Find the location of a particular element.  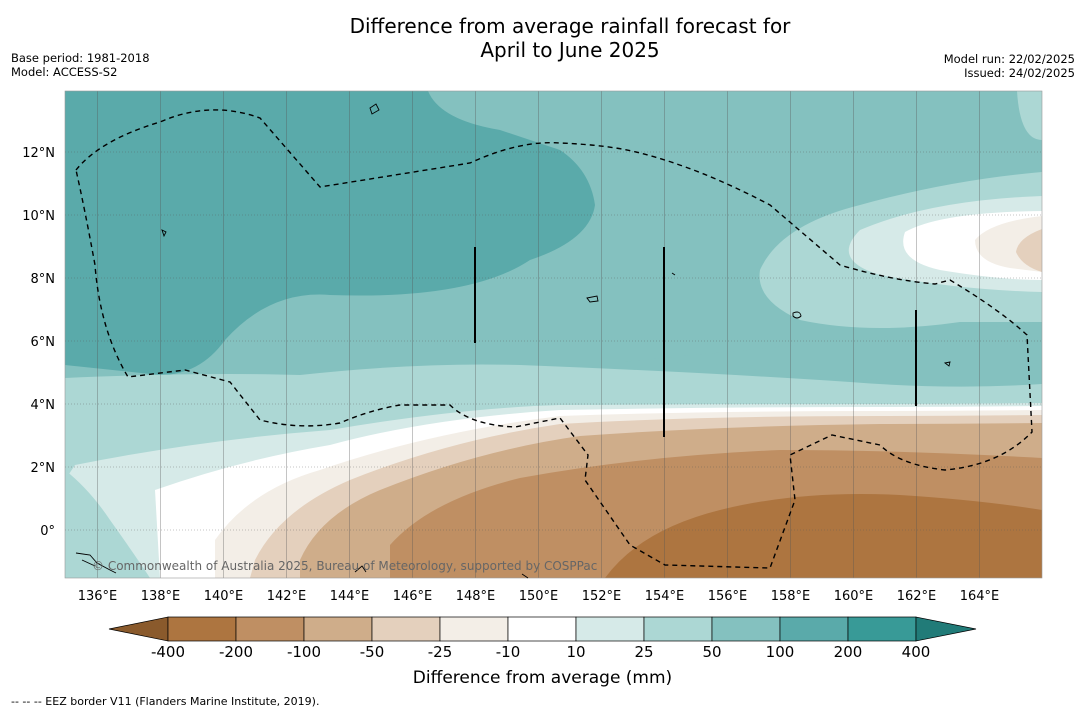

base-period: Base period: 1981-2018 is located at coordinates (80, 58).